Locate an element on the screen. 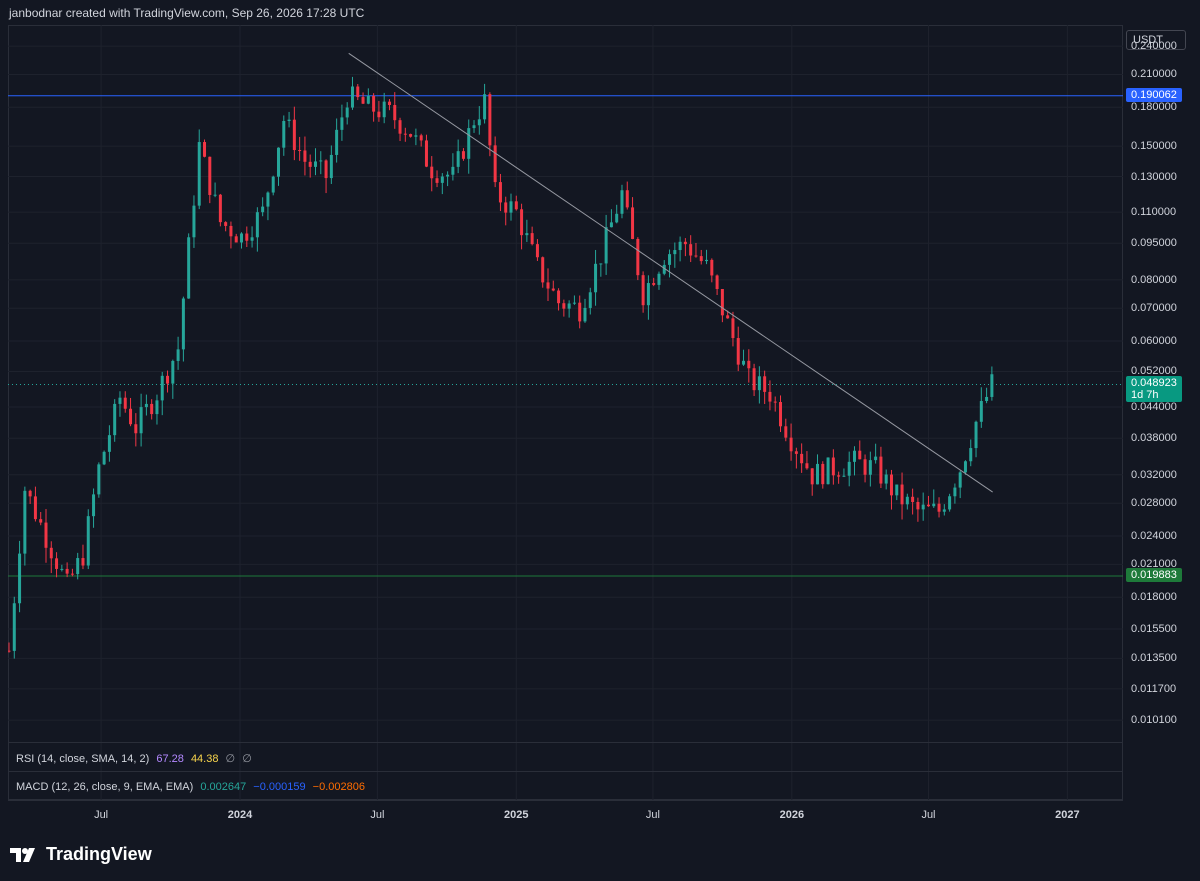 The height and width of the screenshot is (881, 1200). price-axis-label: 0.013500 is located at coordinates (1154, 658).